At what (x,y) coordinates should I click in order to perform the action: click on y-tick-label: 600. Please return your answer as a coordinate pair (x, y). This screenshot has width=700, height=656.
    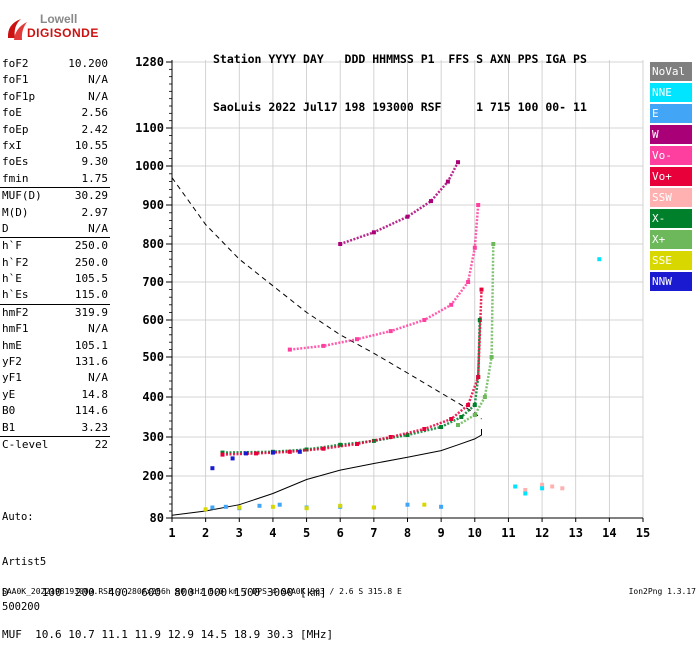
    Looking at the image, I should click on (153, 320).